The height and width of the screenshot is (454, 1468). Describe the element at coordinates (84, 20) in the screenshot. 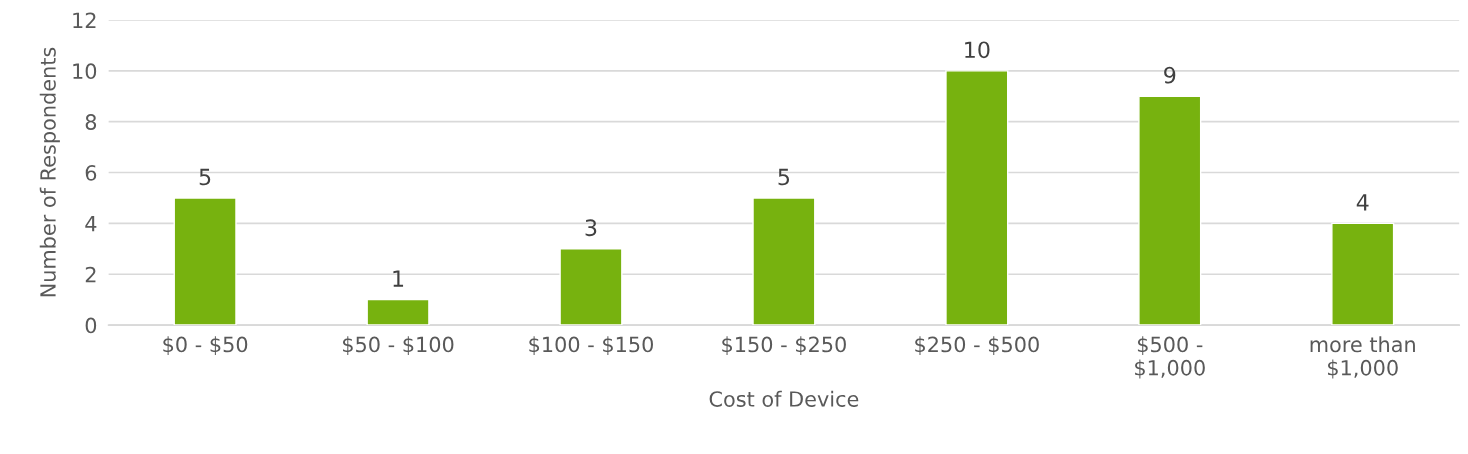

I see `y-tick-label: 12` at that location.